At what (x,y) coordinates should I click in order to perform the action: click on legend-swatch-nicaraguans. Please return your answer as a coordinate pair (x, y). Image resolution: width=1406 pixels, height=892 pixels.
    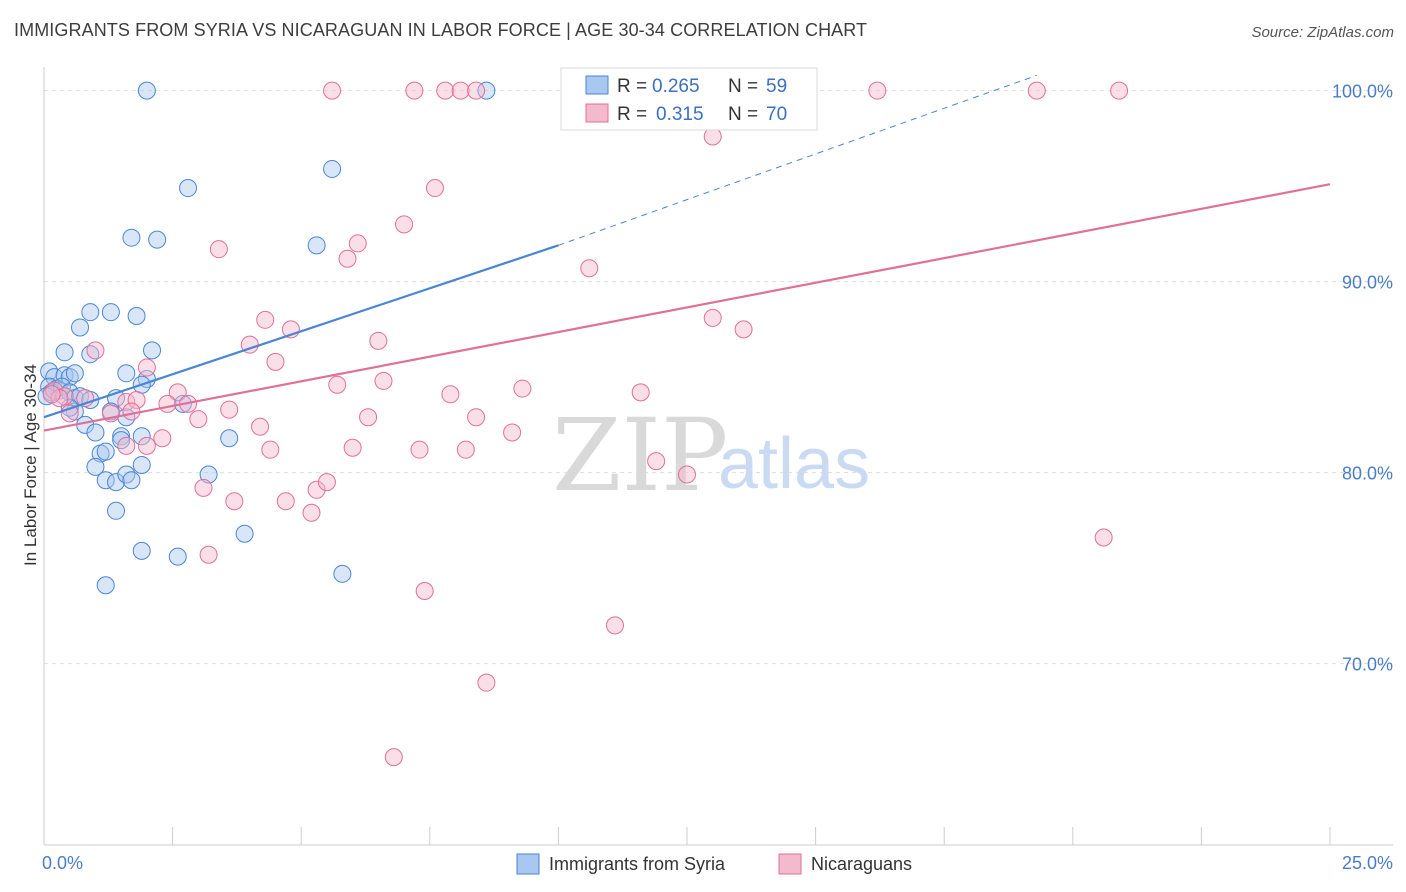
    Looking at the image, I should click on (597, 113).